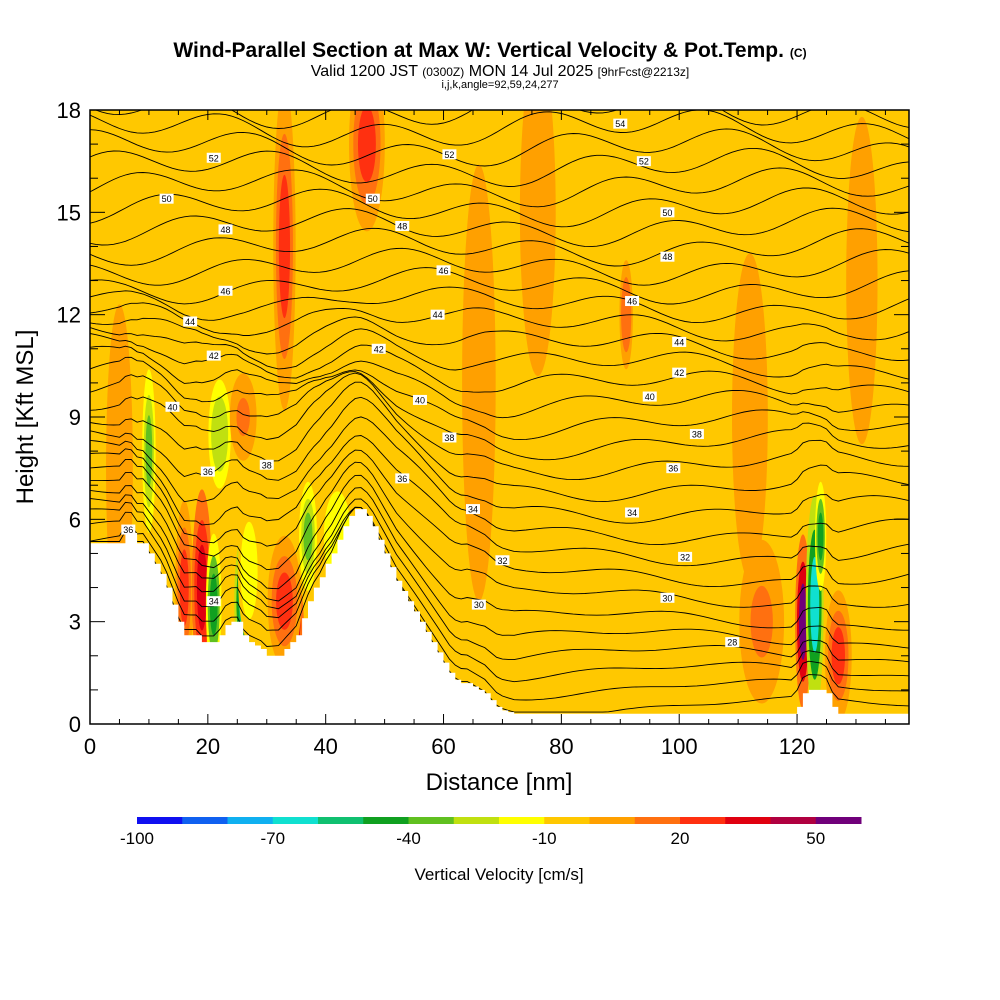 Image resolution: width=1000 pixels, height=1000 pixels. I want to click on x-tick-label: 20, so click(208, 746).